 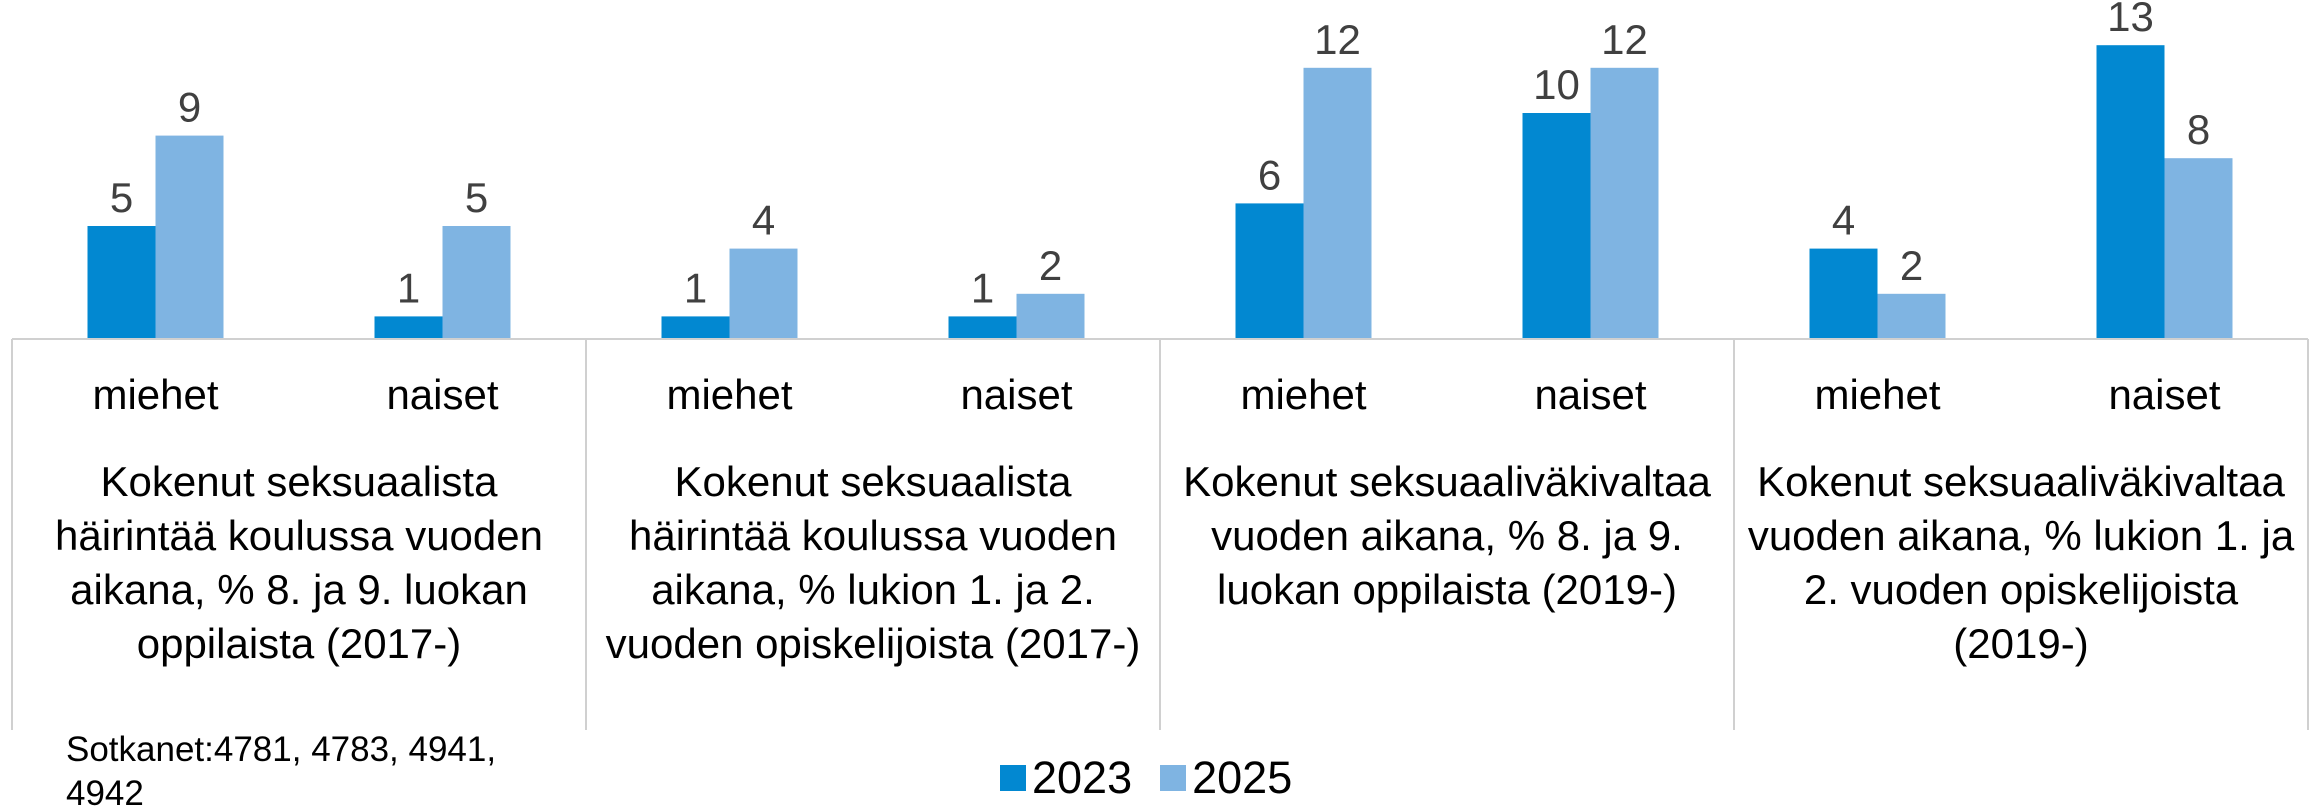 I want to click on source-note: Sotkanet:4781, 4783, 4941, 4942, so click(x=281, y=770).